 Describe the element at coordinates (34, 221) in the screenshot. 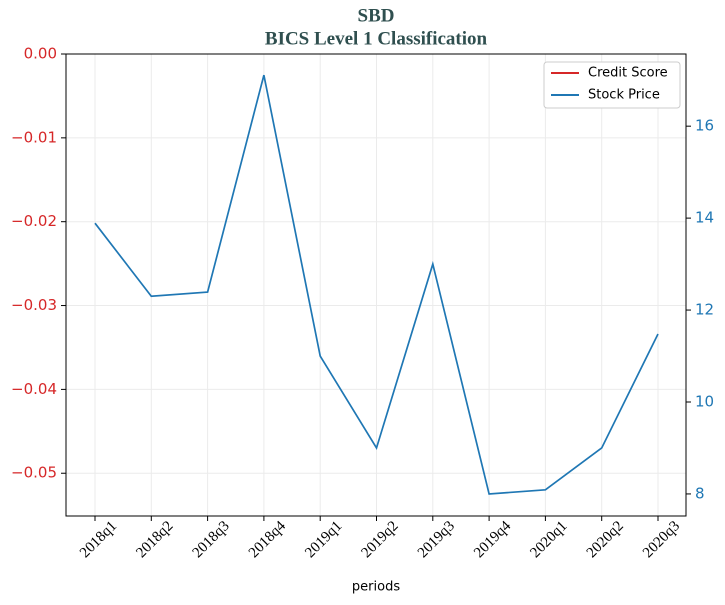

I see `y-tick-label: −0.02` at that location.